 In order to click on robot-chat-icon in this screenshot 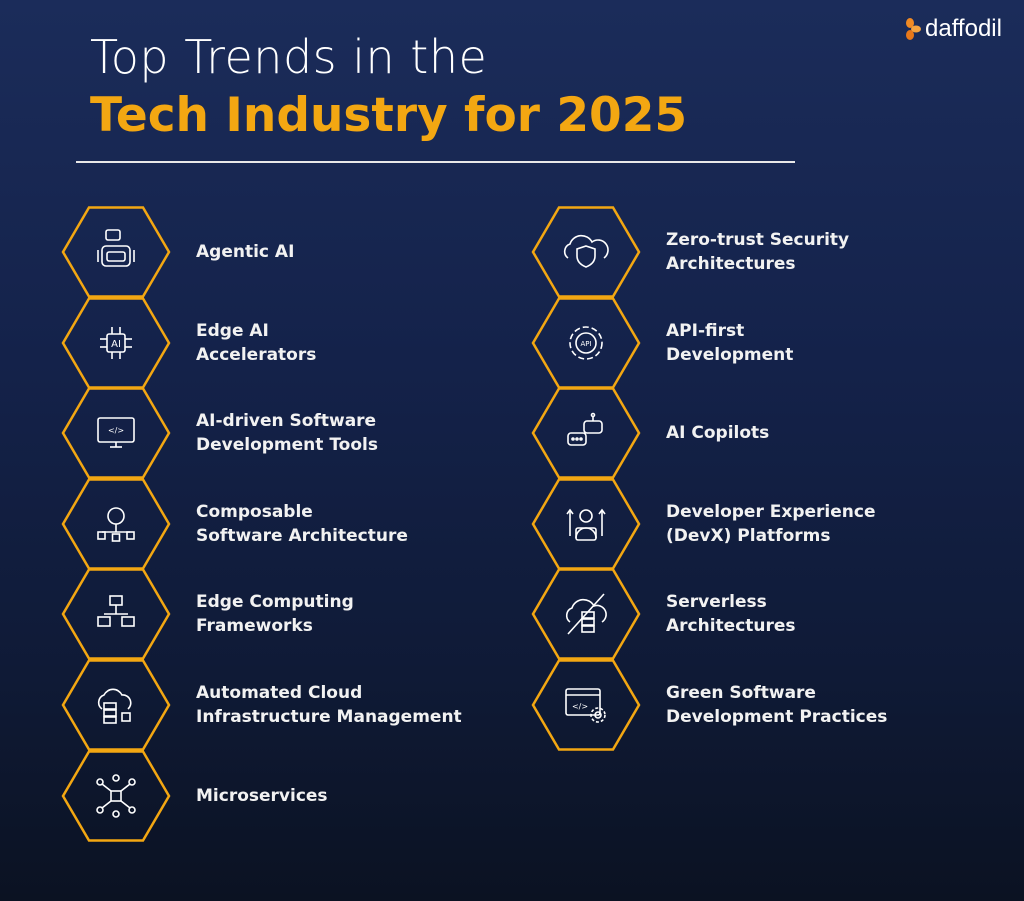, I will do `click(116, 248)`.